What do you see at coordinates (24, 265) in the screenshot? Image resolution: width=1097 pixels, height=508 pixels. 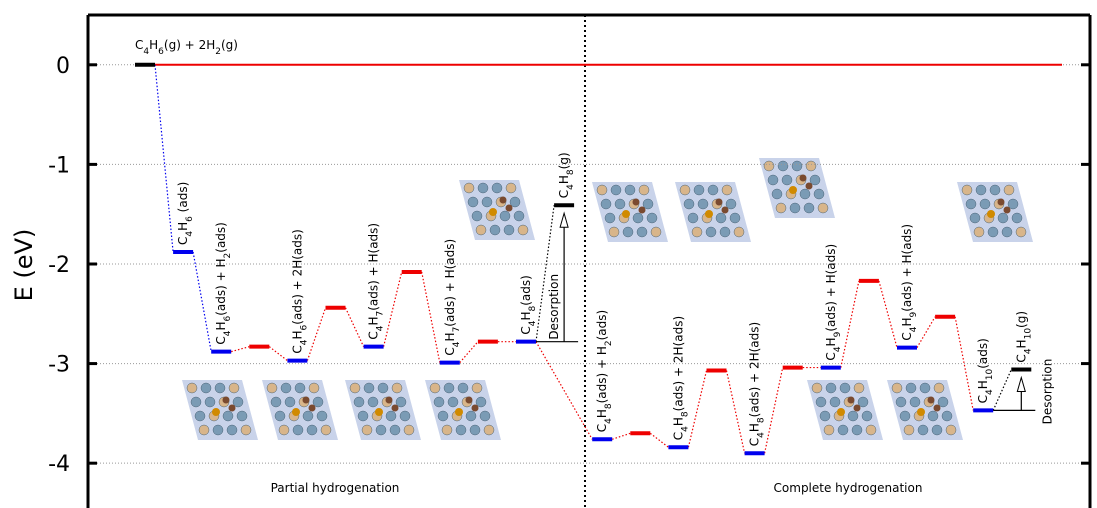 I see `y-axis-label: E (eV)` at bounding box center [24, 265].